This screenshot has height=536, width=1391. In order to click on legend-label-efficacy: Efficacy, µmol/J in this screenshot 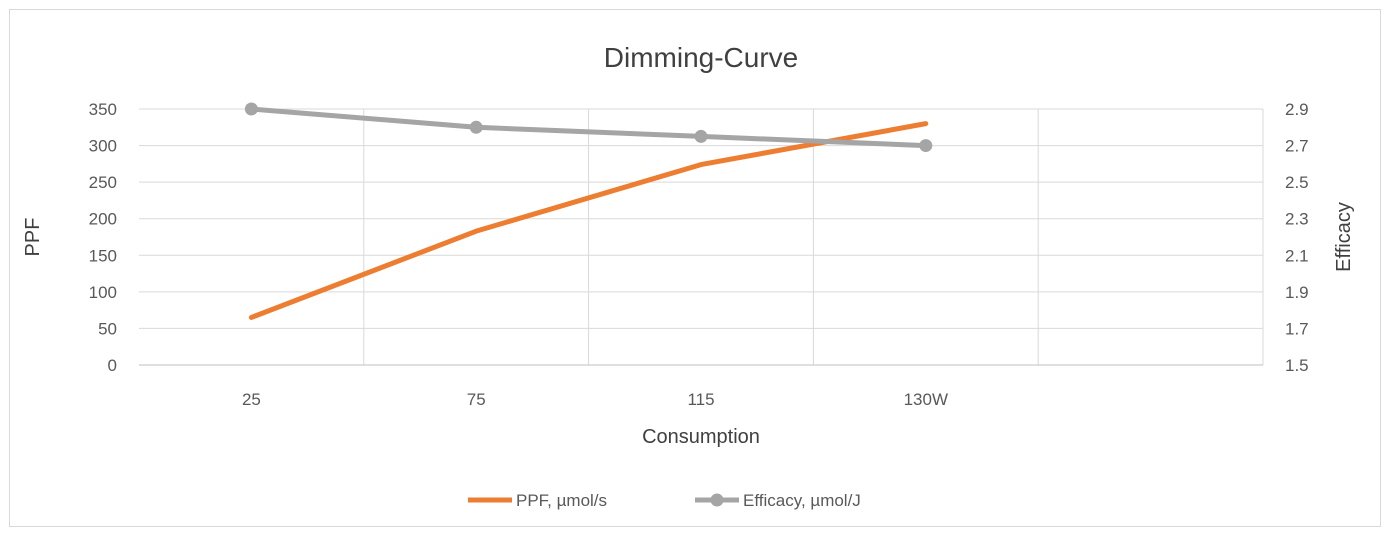, I will do `click(802, 500)`.